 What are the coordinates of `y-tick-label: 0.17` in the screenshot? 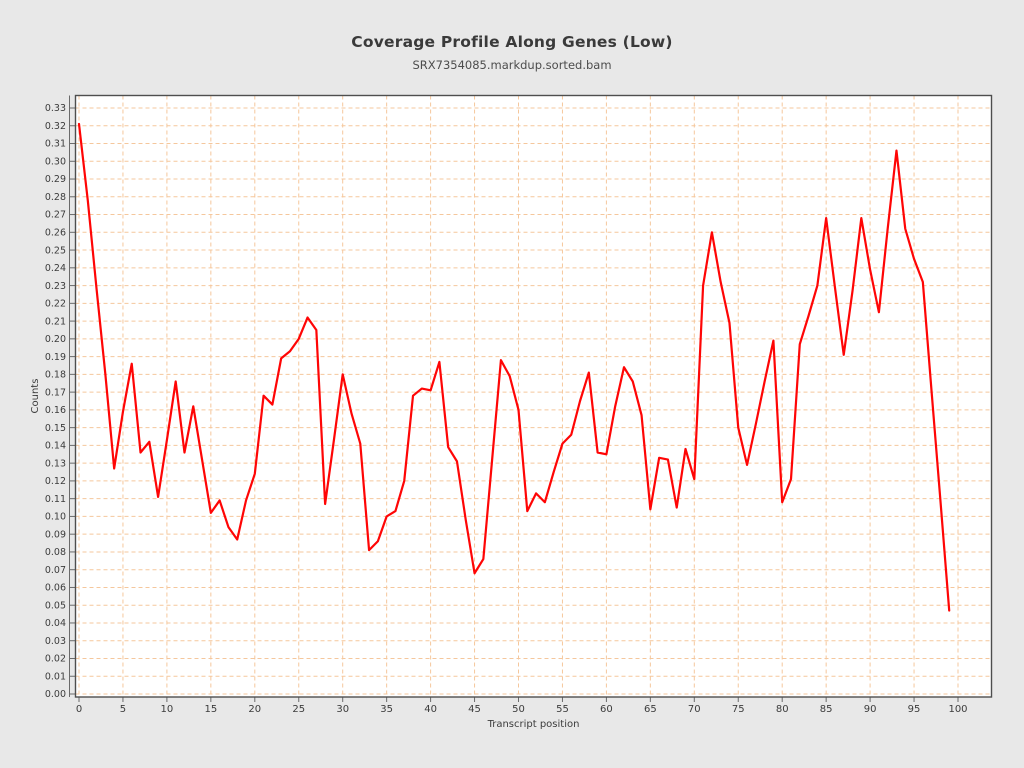 It's located at (55, 392).